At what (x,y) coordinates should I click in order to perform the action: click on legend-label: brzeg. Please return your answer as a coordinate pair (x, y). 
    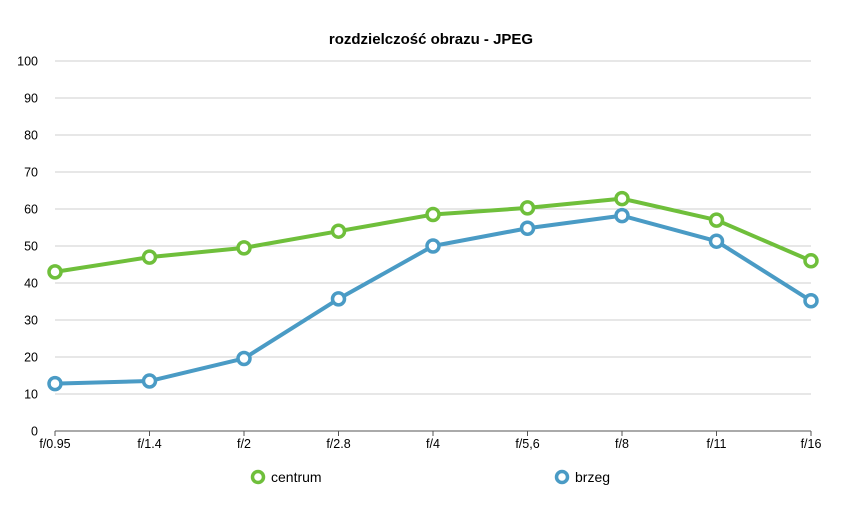
    Looking at the image, I should click on (592, 477).